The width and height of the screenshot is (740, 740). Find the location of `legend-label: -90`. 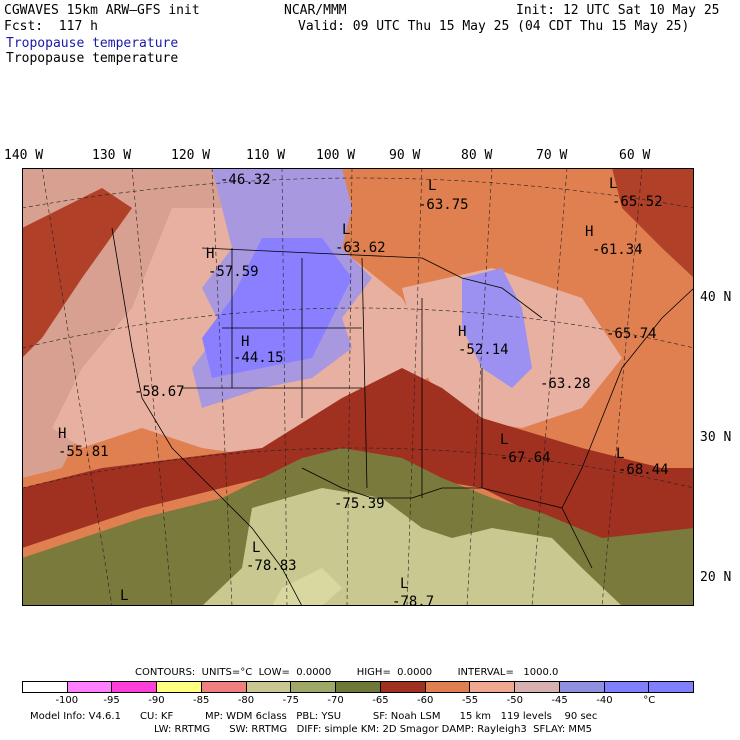

legend-label: -90 is located at coordinates (156, 700).